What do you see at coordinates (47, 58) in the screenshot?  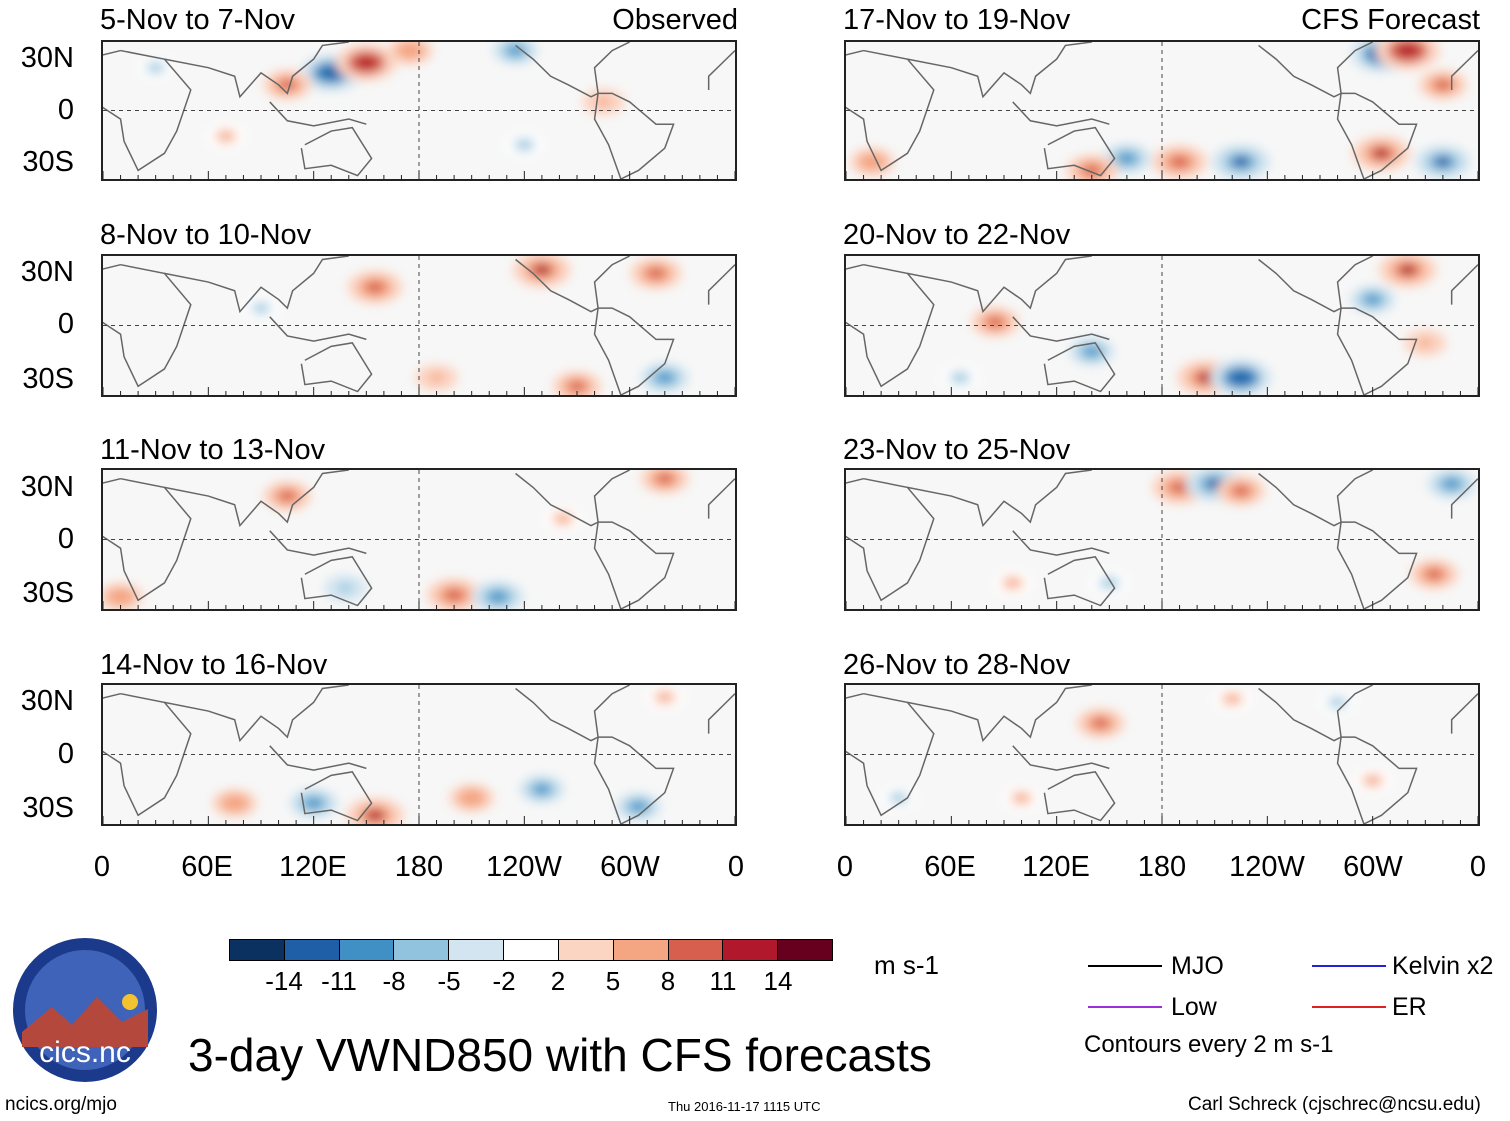 I see `ylabel-30n-1: 30N` at bounding box center [47, 58].